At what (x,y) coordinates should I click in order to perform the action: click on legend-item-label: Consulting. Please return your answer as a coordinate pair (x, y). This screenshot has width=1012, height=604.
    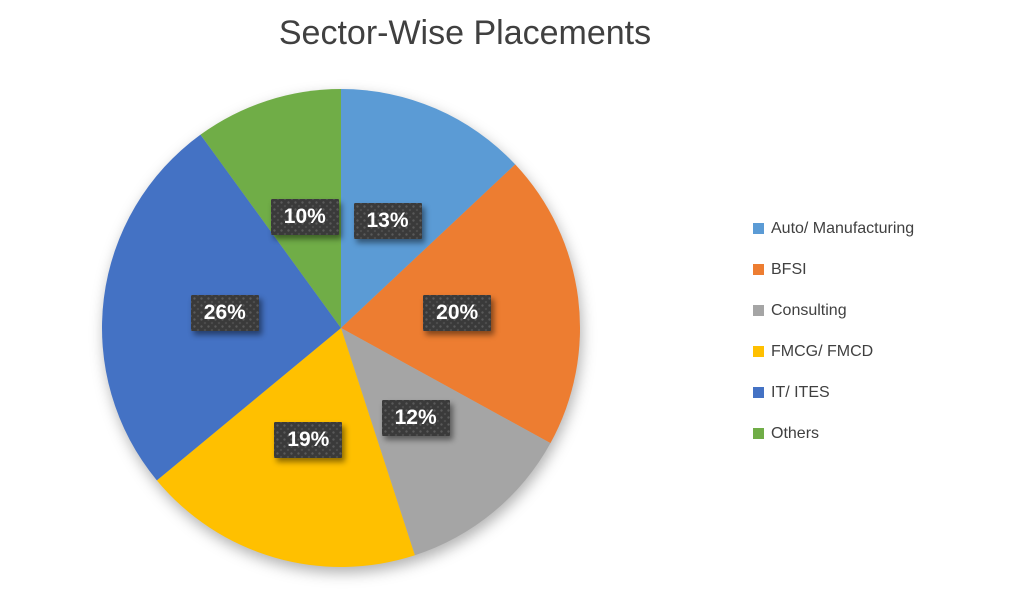
    Looking at the image, I should click on (809, 310).